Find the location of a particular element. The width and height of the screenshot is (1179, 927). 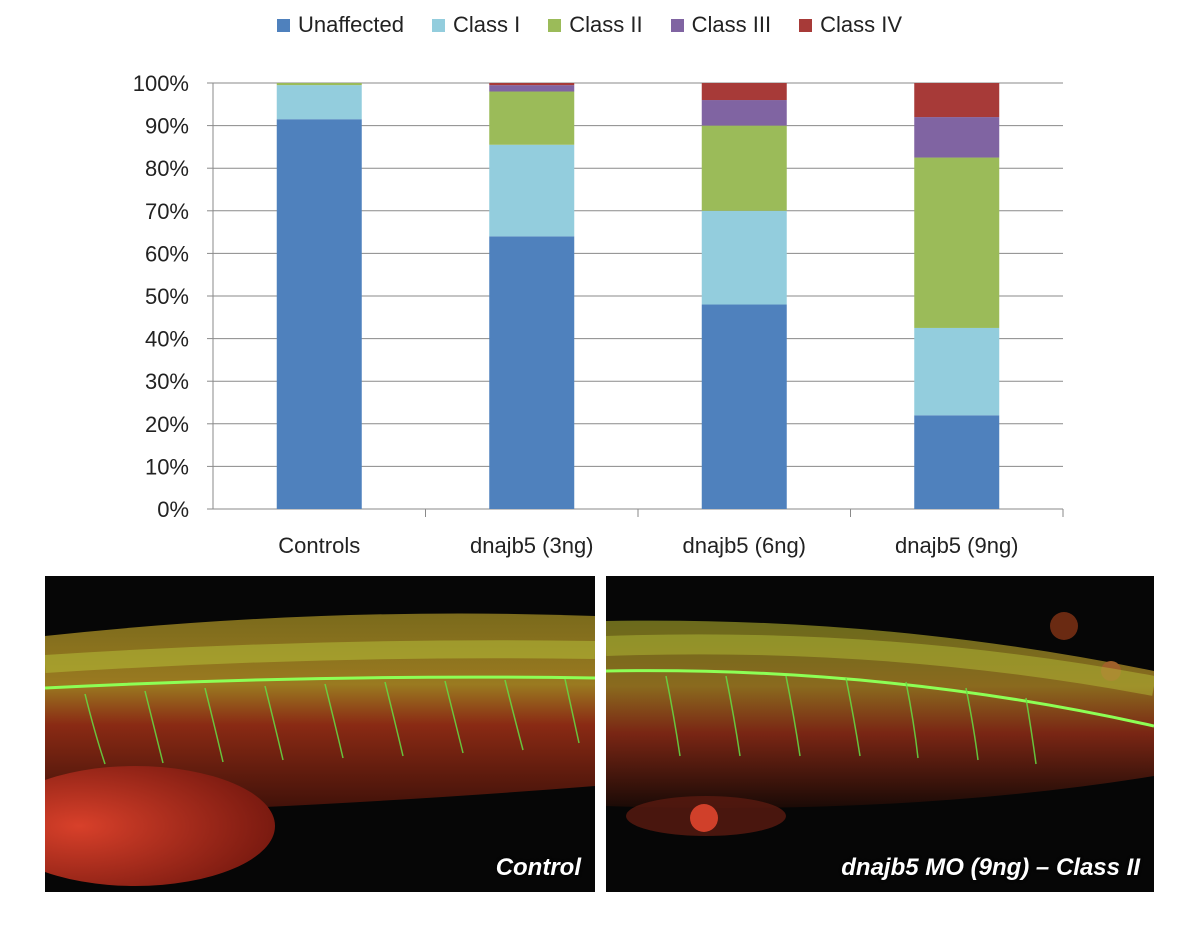

x-tick-label: dnajb5 (3ng) is located at coordinates (532, 545).